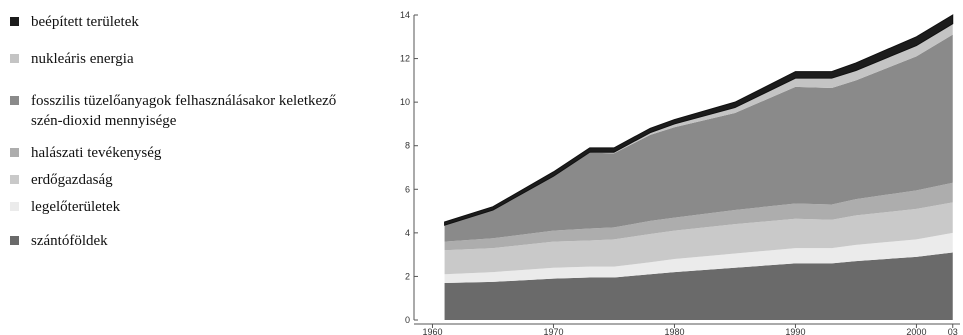  What do you see at coordinates (180, 180) in the screenshot?
I see `legend-item: erdőgazdaság` at bounding box center [180, 180].